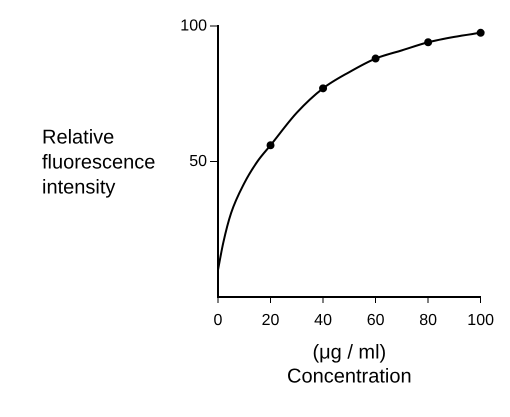 The image size is (510, 417). Describe the element at coordinates (375, 321) in the screenshot. I see `x-tick-label: 60` at that location.